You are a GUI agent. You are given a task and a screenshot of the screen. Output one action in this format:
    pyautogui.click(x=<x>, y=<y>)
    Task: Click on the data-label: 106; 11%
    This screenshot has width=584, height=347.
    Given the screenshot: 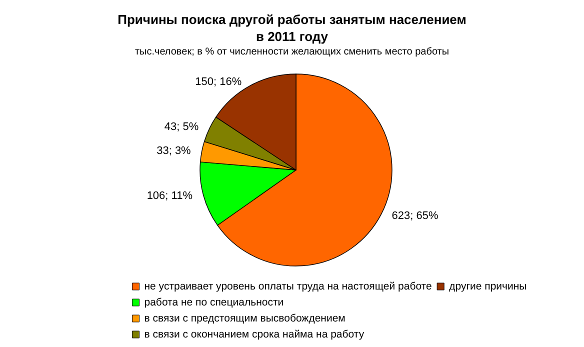 What is the action you would take?
    pyautogui.click(x=169, y=196)
    